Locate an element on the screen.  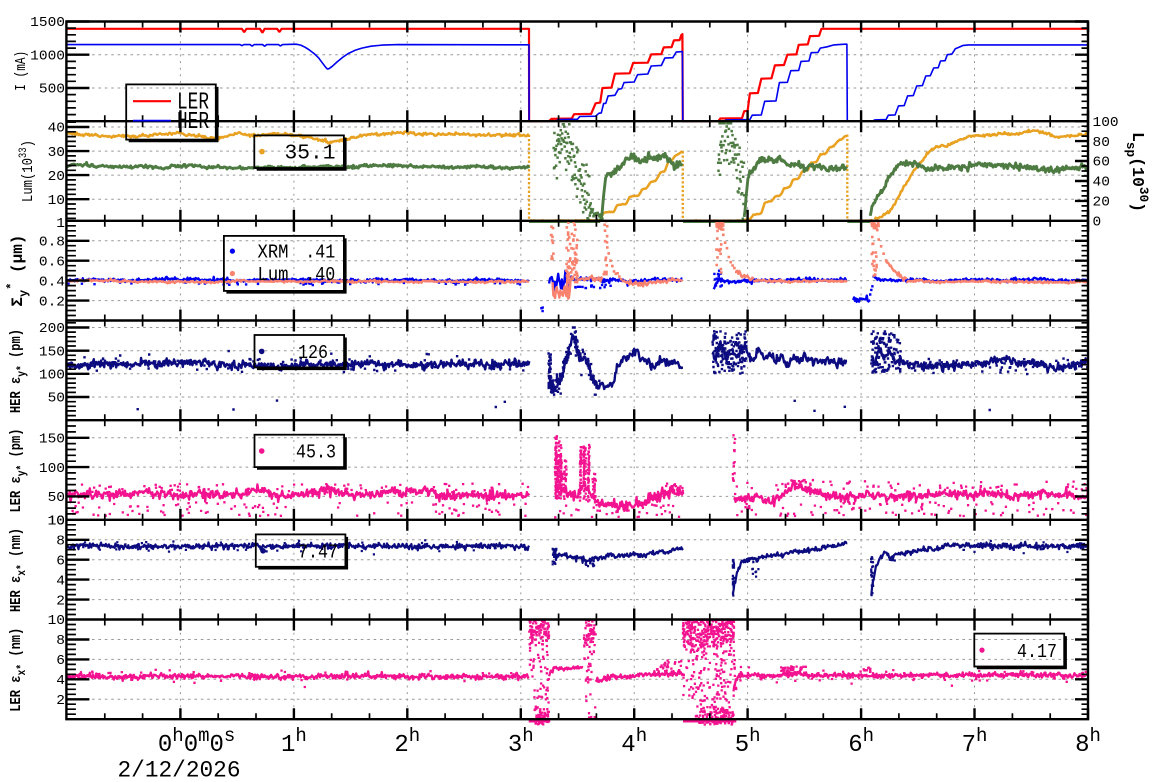
svg-text: Lum is located at coordinates (273, 275).